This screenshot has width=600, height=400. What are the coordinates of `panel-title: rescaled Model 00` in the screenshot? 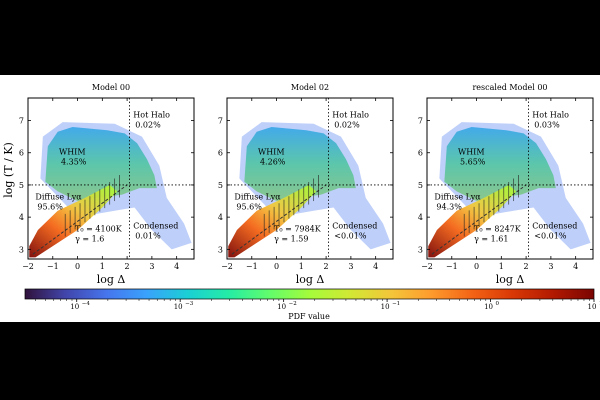 It's located at (509, 87).